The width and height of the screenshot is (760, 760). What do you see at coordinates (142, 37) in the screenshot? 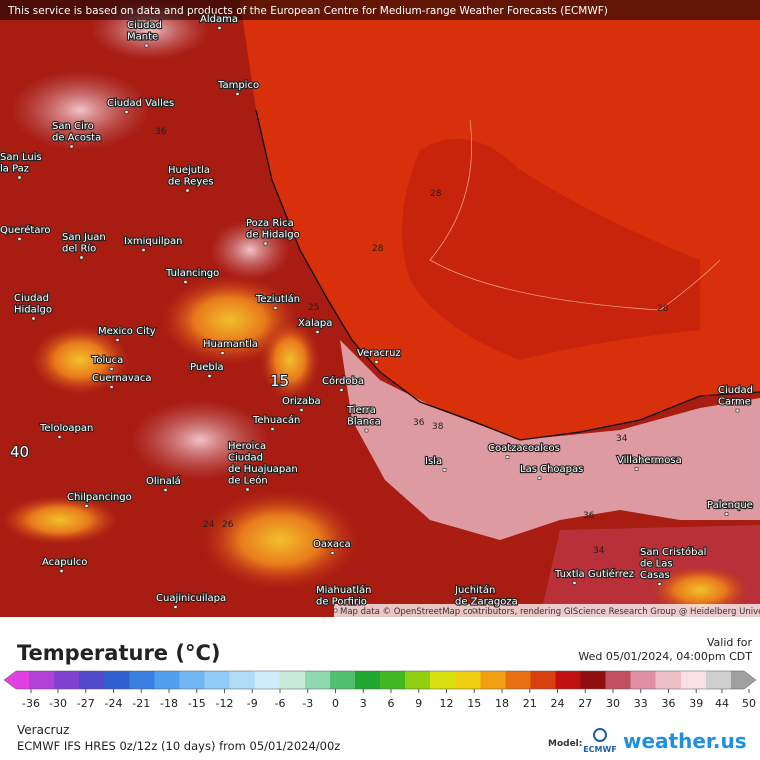
I see `city-label: Mante` at bounding box center [142, 37].